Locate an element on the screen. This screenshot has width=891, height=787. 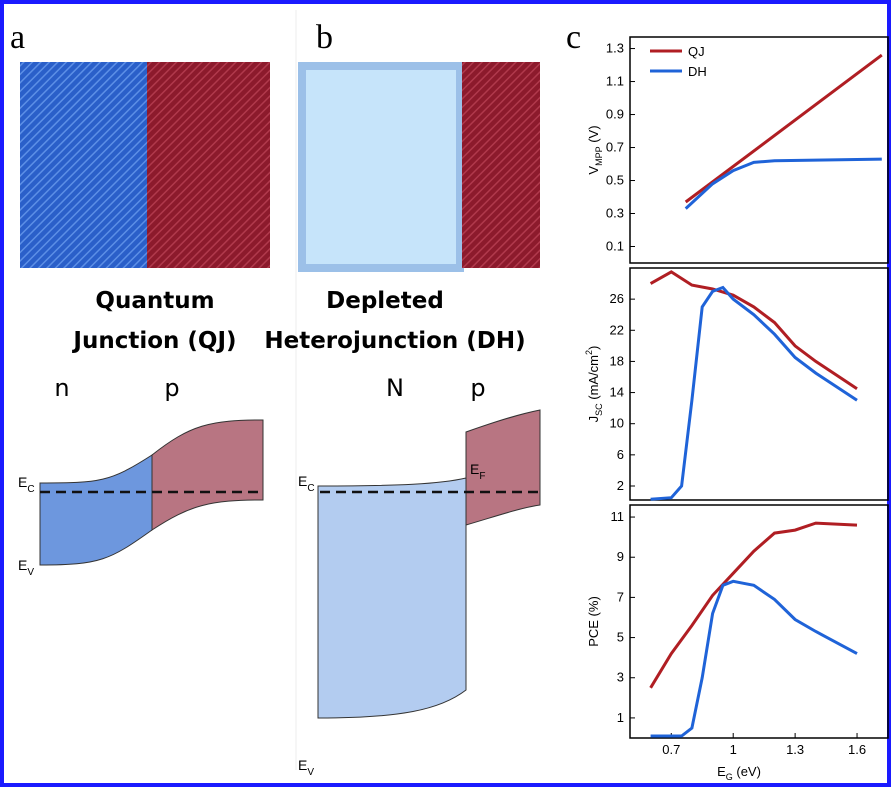
y-tick-label: 1.3 is located at coordinates (615, 48).